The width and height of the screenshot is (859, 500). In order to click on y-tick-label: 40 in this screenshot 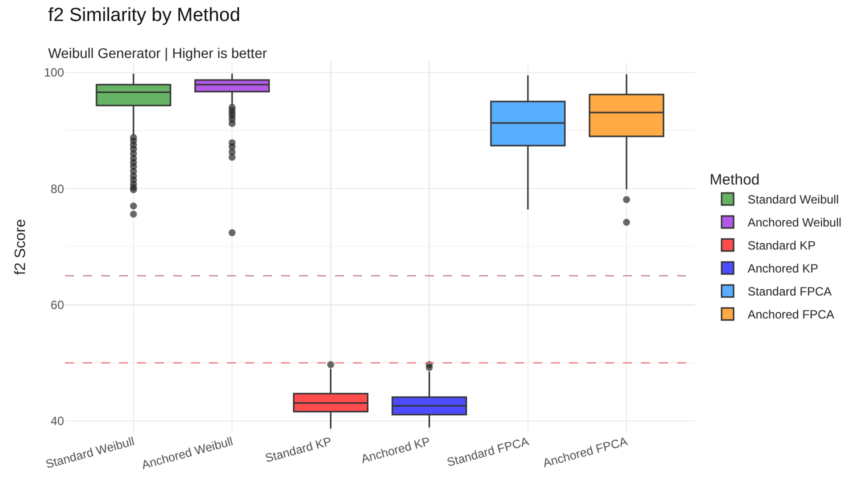, I will do `click(57, 421)`.